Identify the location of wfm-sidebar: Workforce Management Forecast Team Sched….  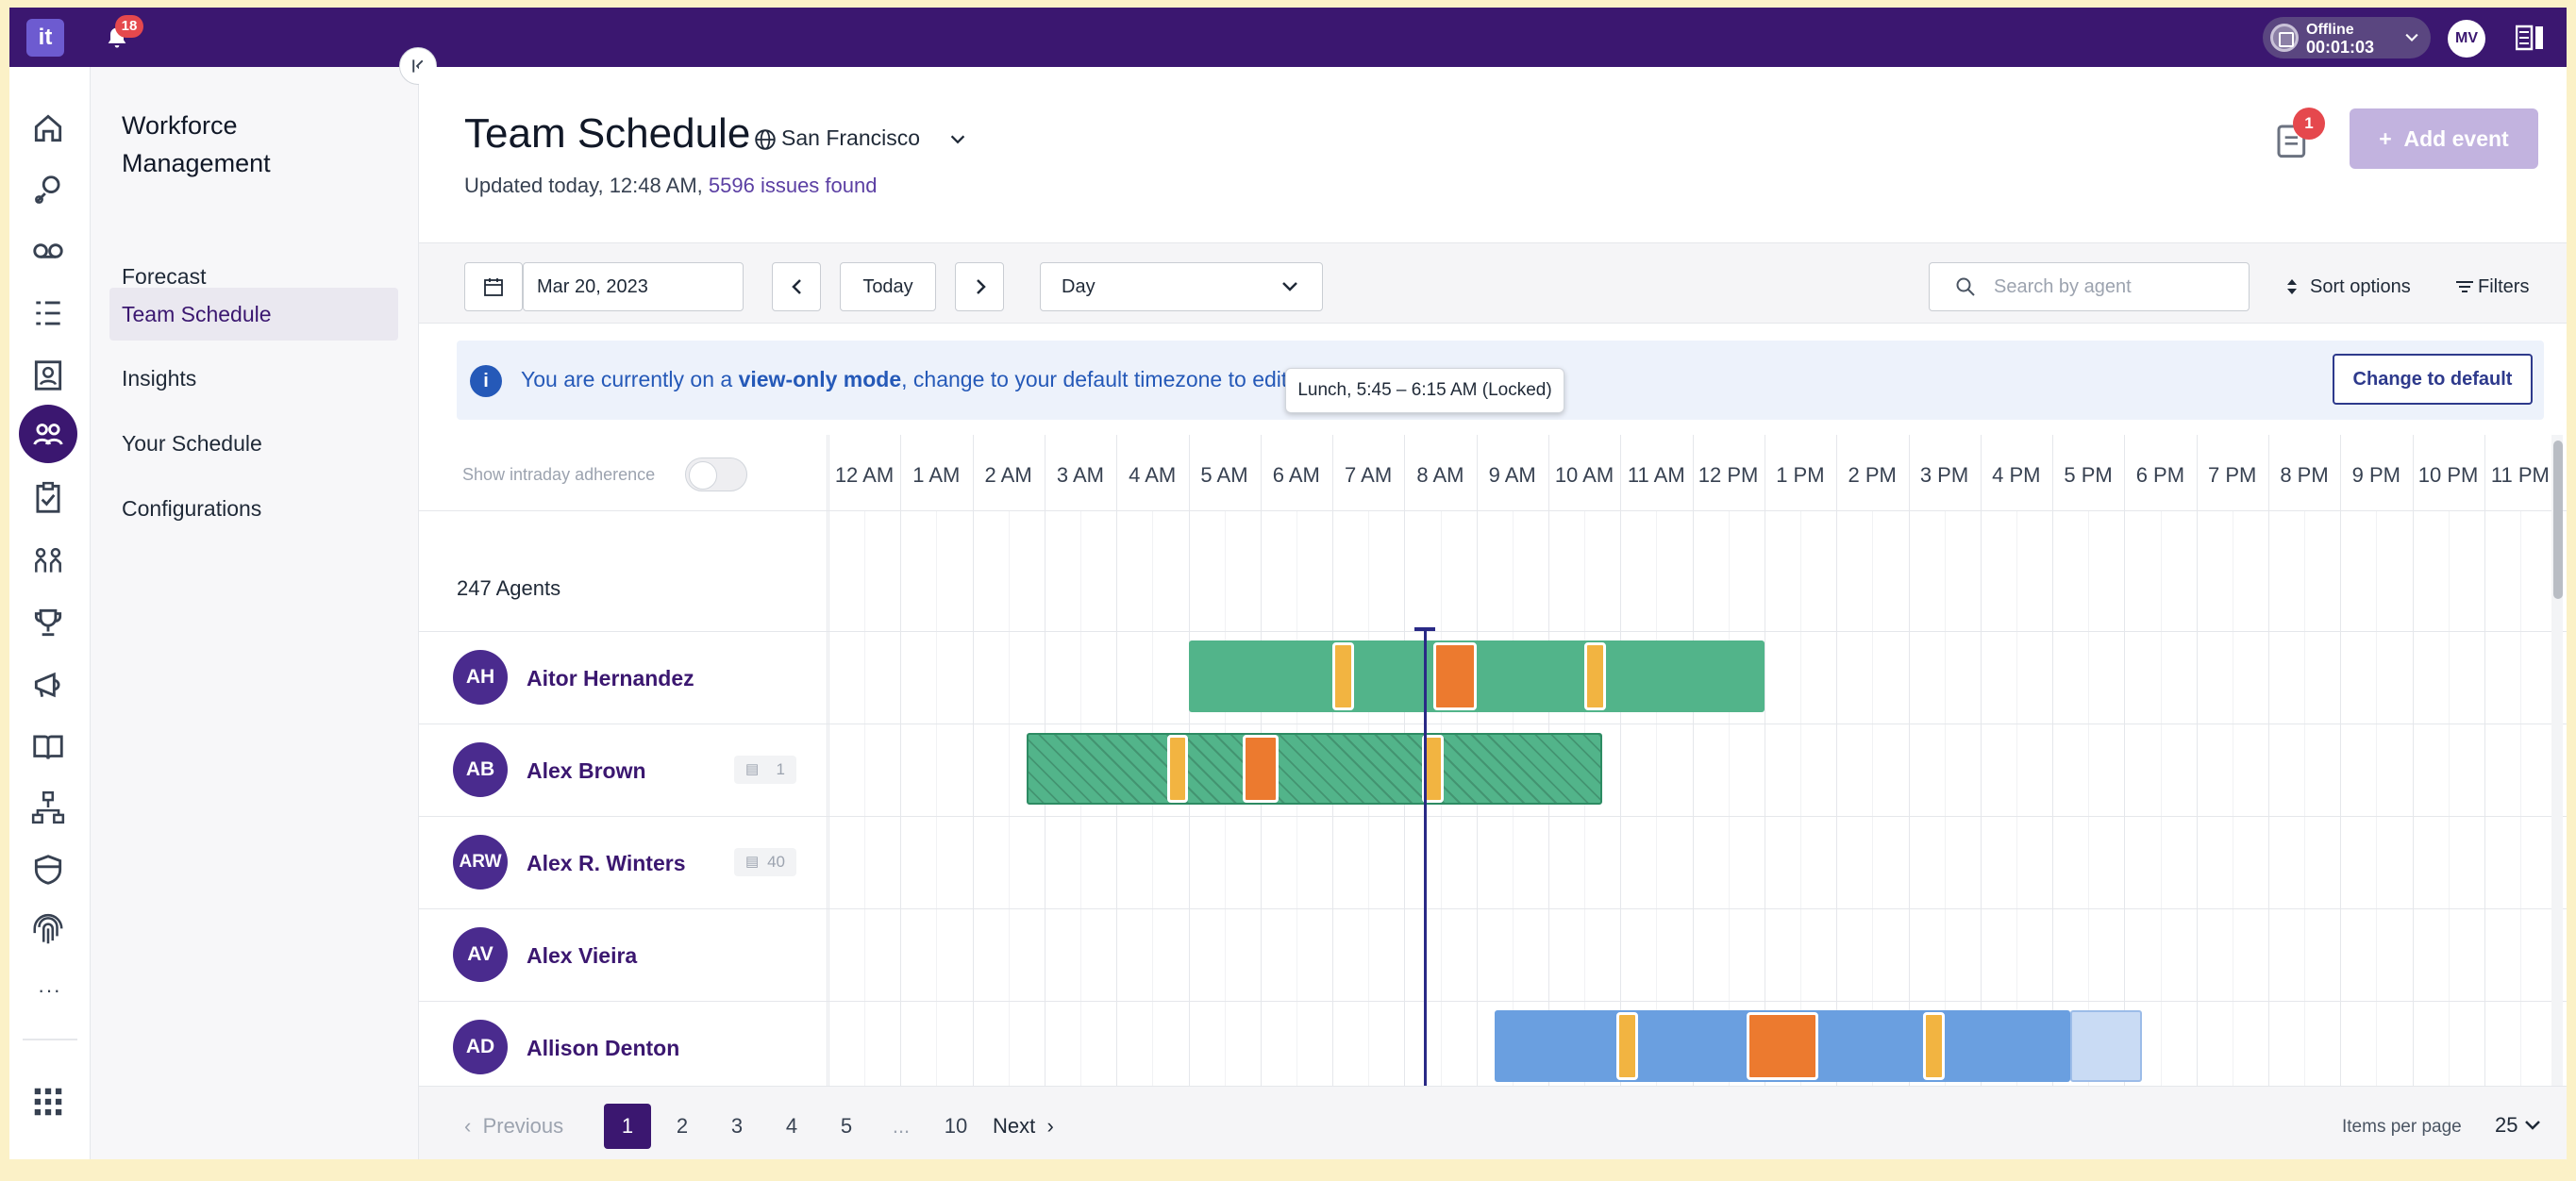
(255, 613).